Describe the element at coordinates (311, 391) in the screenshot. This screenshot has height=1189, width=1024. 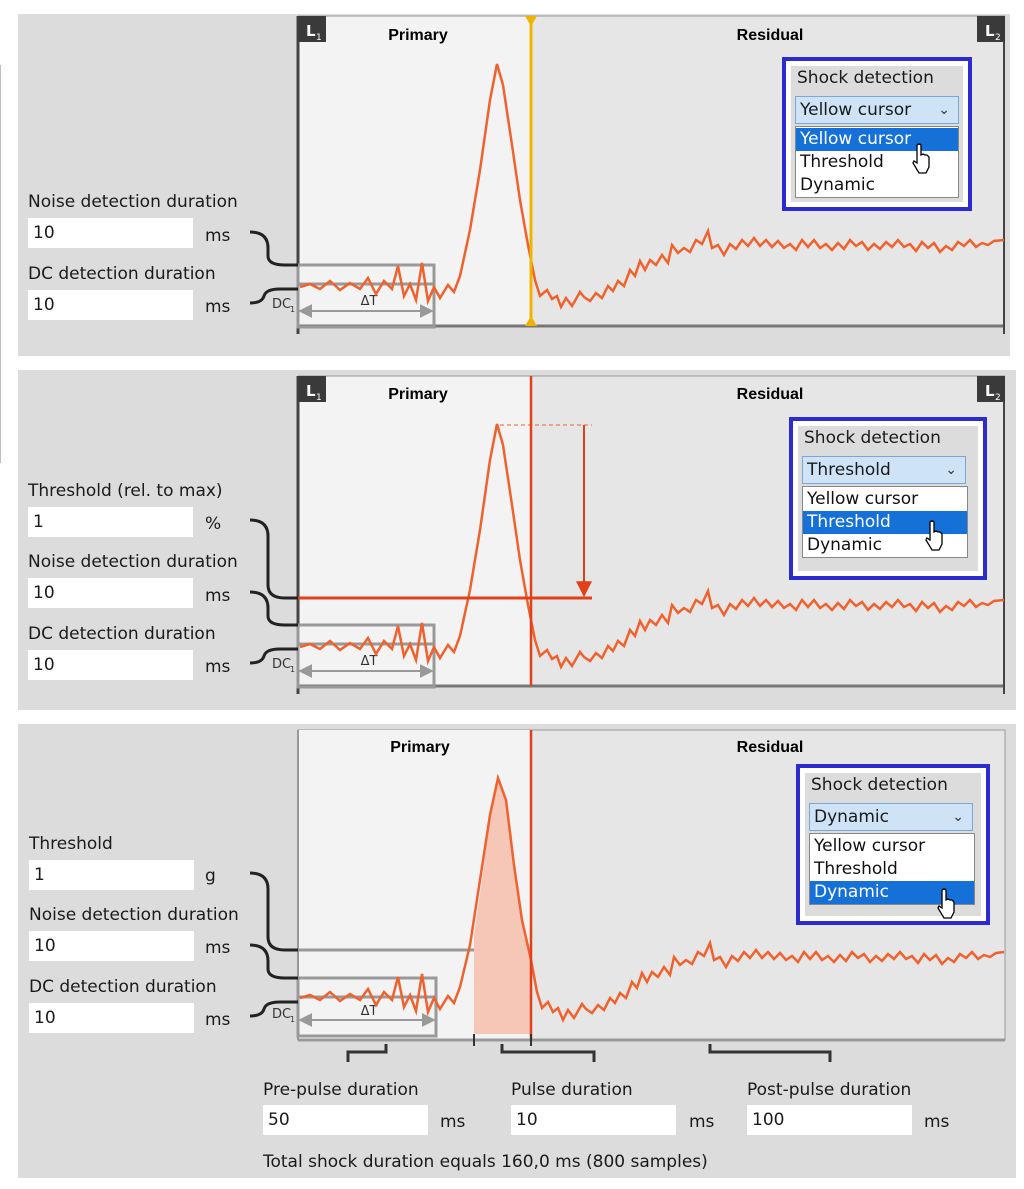
I see `l1-label: L` at that location.